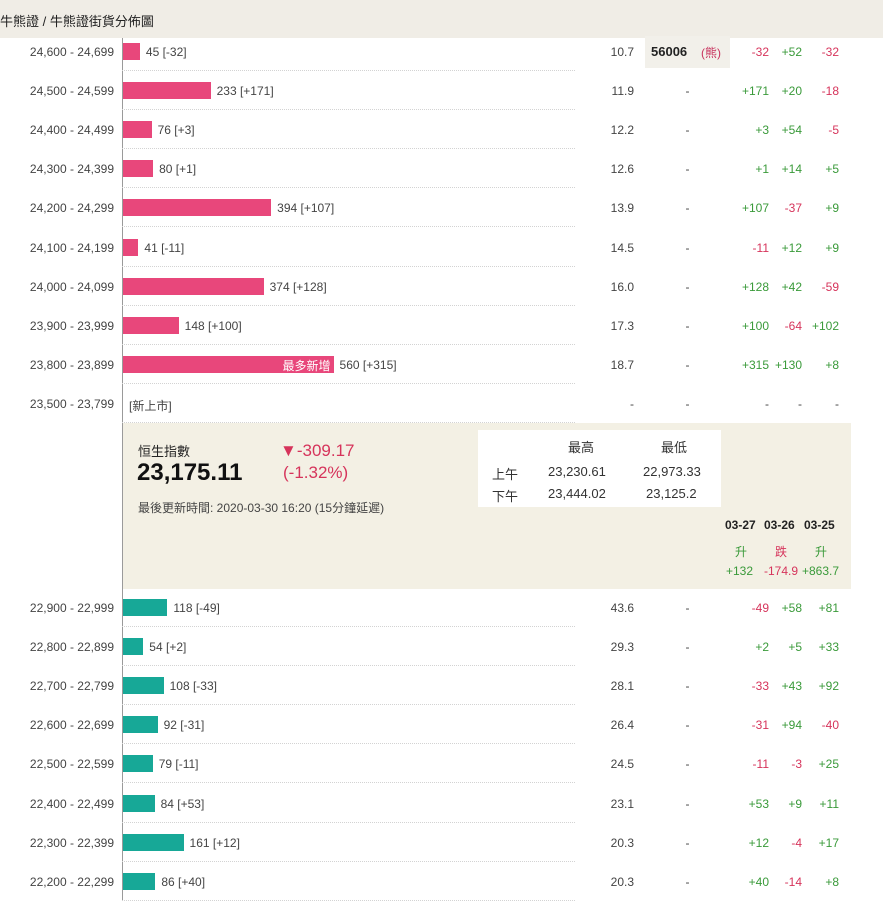 The height and width of the screenshot is (907, 883). What do you see at coordinates (71, 208) in the screenshot?
I see `strike-range: 24,200 - 24,299` at bounding box center [71, 208].